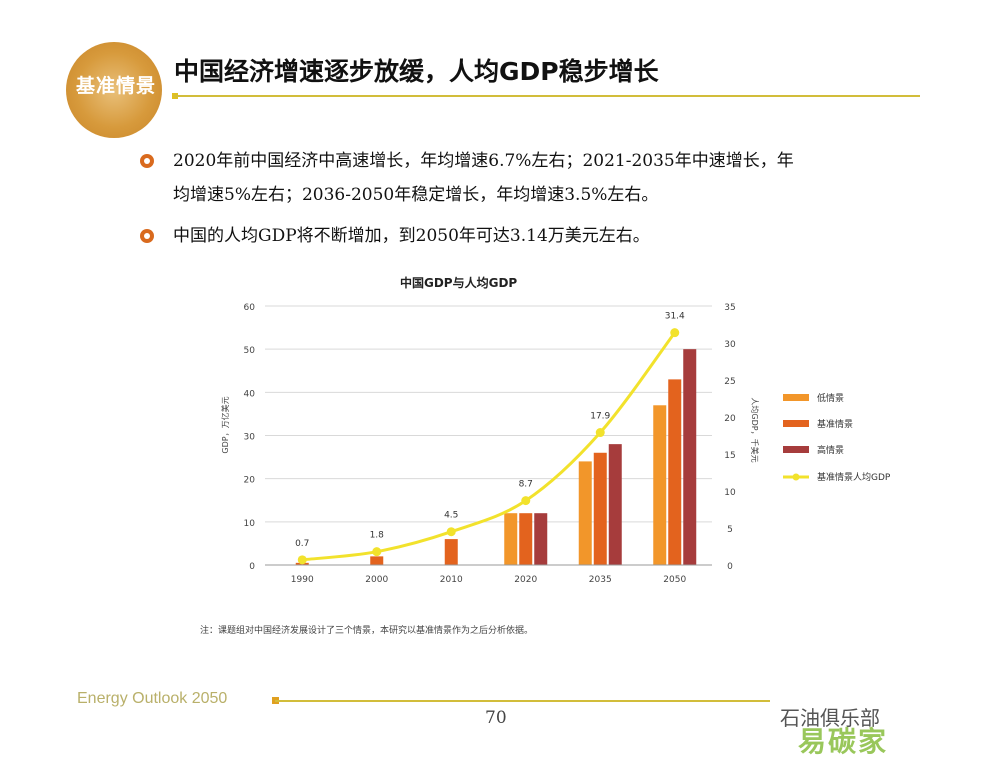  What do you see at coordinates (376, 580) in the screenshot?
I see `x-tick-label: 2000` at bounding box center [376, 580].